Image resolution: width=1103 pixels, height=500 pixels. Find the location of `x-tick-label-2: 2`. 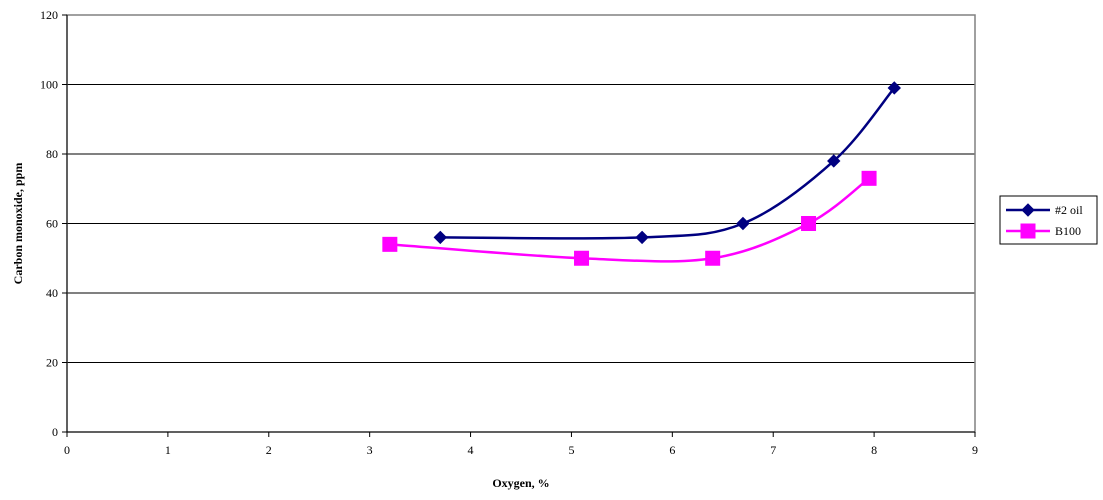

x-tick-label-2: 2 is located at coordinates (269, 450).